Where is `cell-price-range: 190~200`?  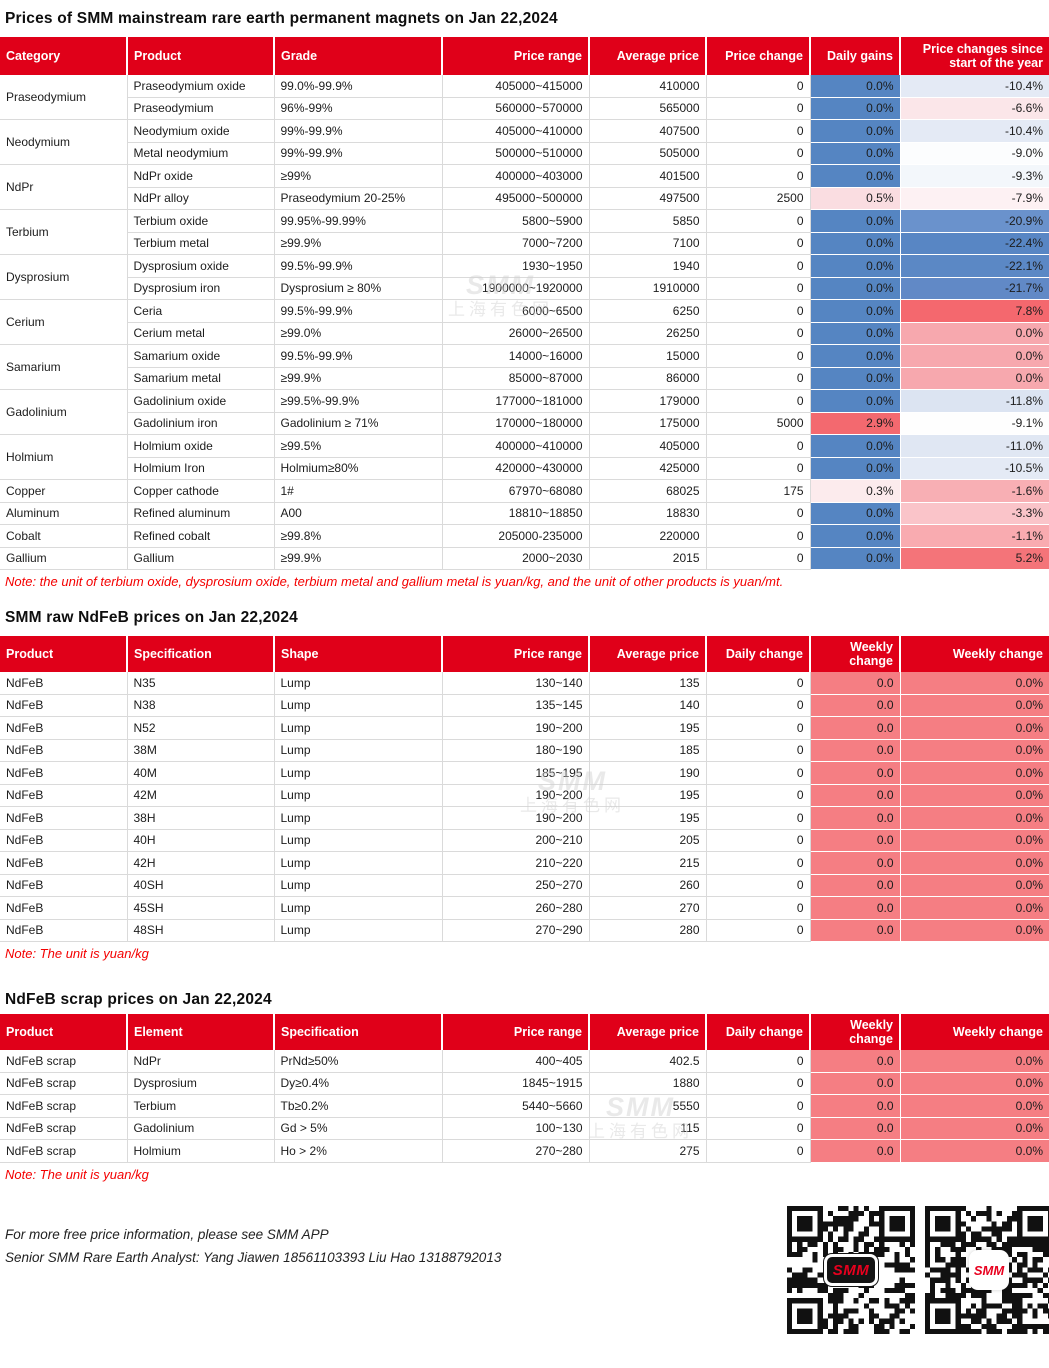 cell-price-range: 190~200 is located at coordinates (516, 728).